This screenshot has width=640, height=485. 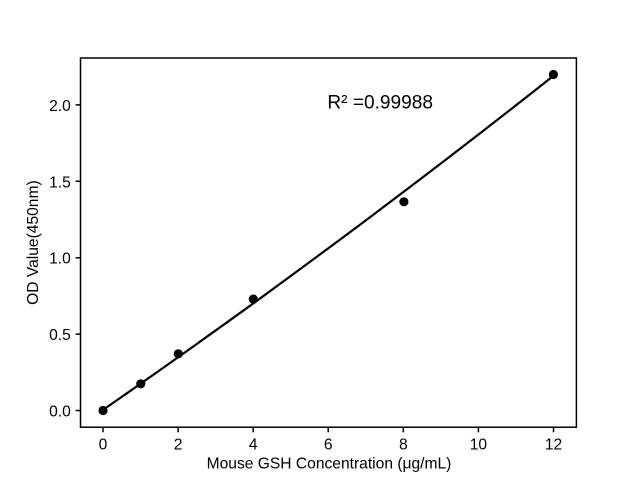 I want to click on svg-text:Mouse GSH Concentration (μg/mL: Mouse GSH Concentration (μg/mL), so click(x=329, y=464).